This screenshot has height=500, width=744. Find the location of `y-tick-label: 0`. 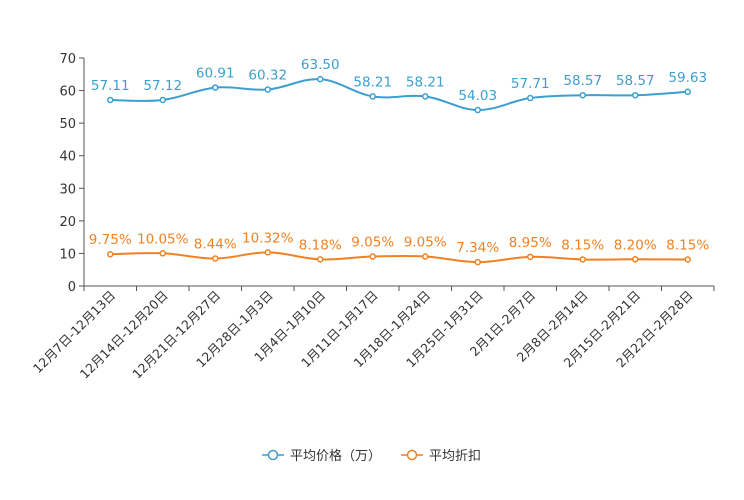

y-tick-label: 0 is located at coordinates (72, 287).